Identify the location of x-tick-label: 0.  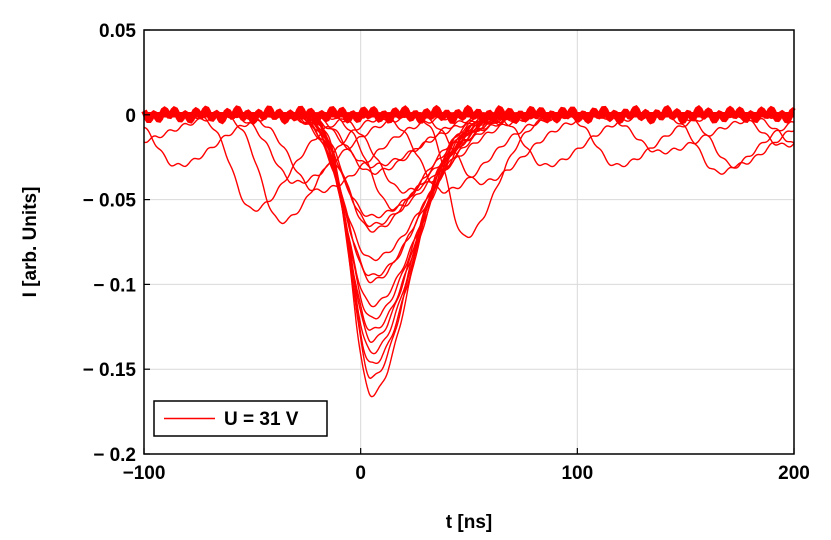
(360, 473).